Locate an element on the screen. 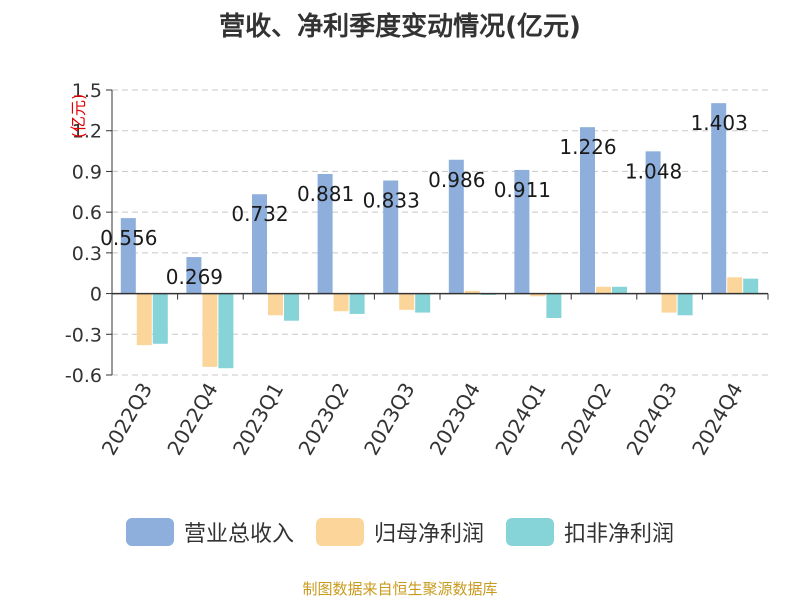  x-tick-label: 2024Q2 is located at coordinates (586, 419).